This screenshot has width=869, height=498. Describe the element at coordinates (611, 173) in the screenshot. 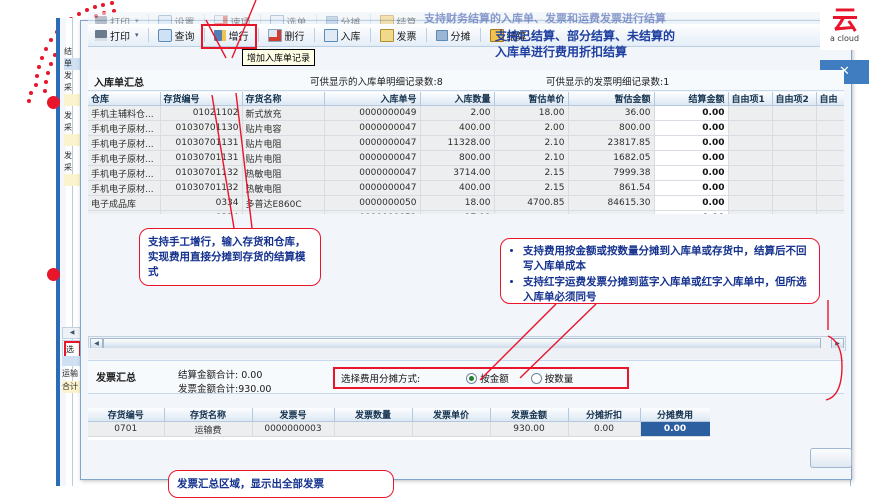

I see `cell-est_amount: 7999.38` at that location.